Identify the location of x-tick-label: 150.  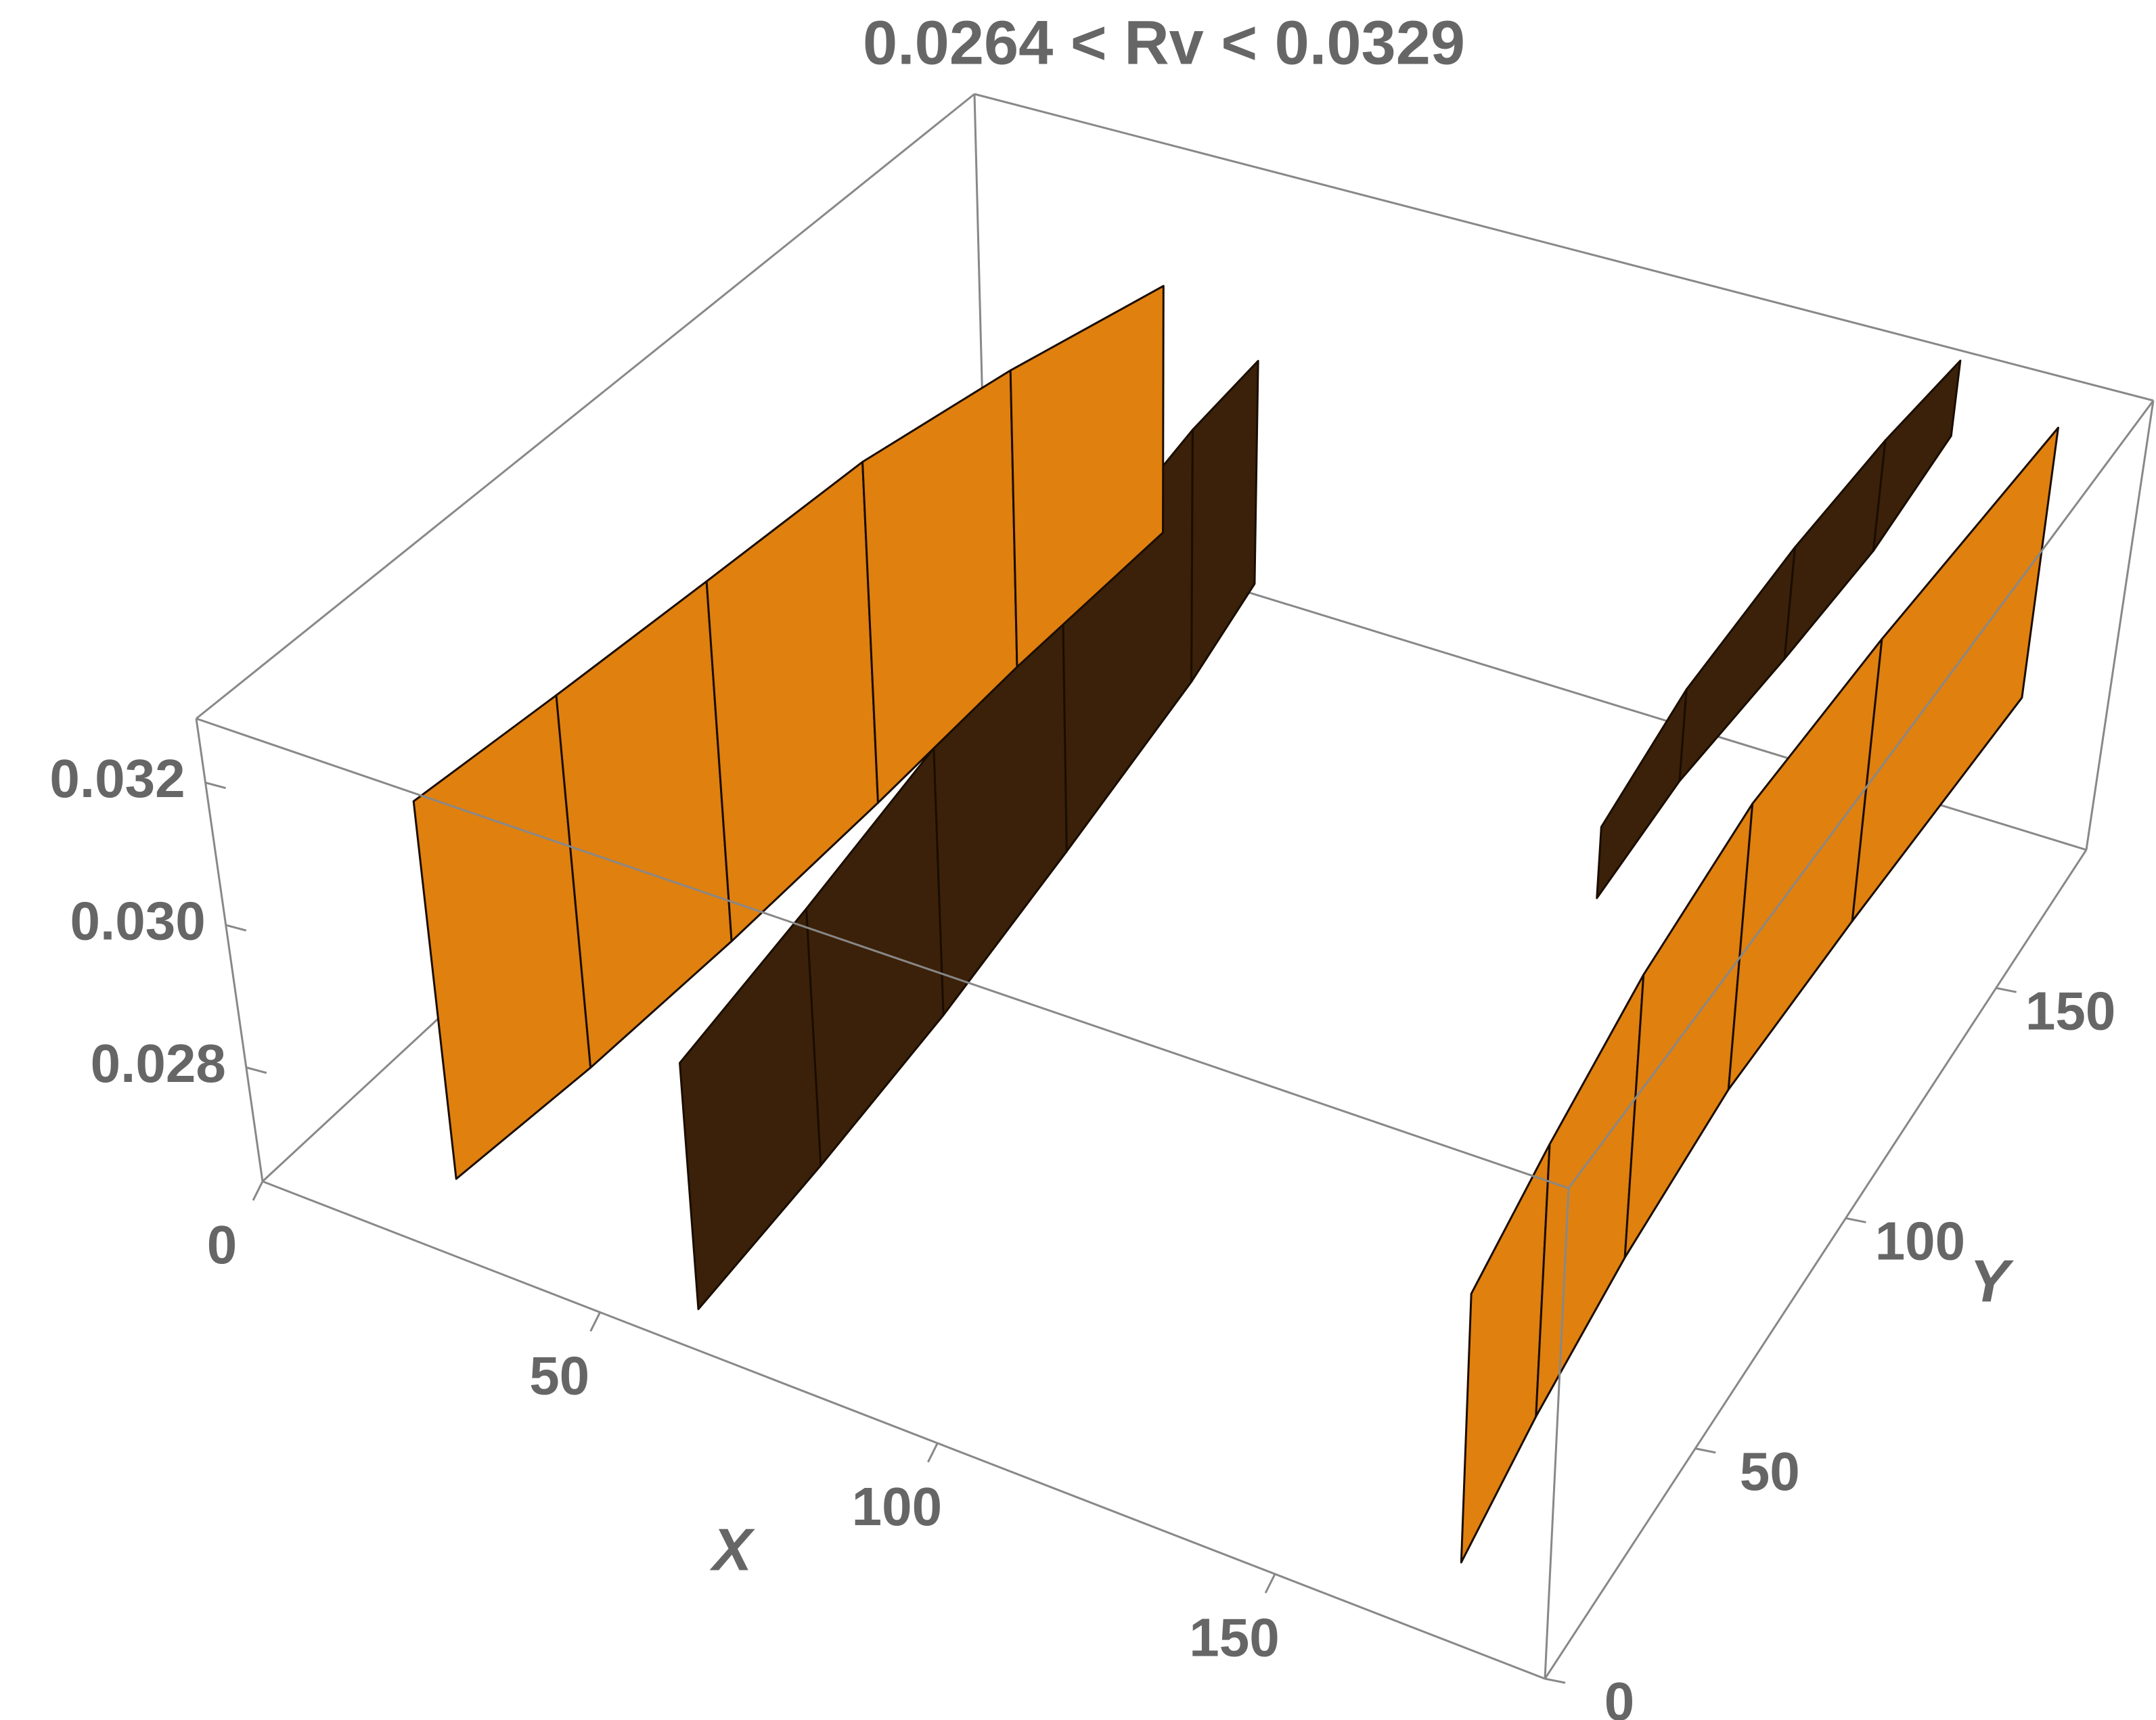
(1234, 1637).